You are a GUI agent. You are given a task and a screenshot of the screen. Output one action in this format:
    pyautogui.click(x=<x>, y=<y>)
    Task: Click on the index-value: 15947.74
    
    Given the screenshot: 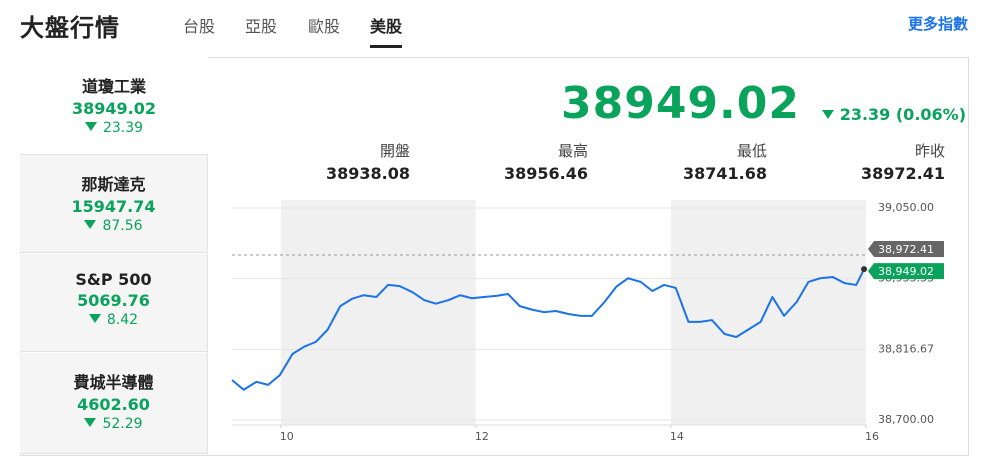 What is the action you would take?
    pyautogui.click(x=113, y=206)
    